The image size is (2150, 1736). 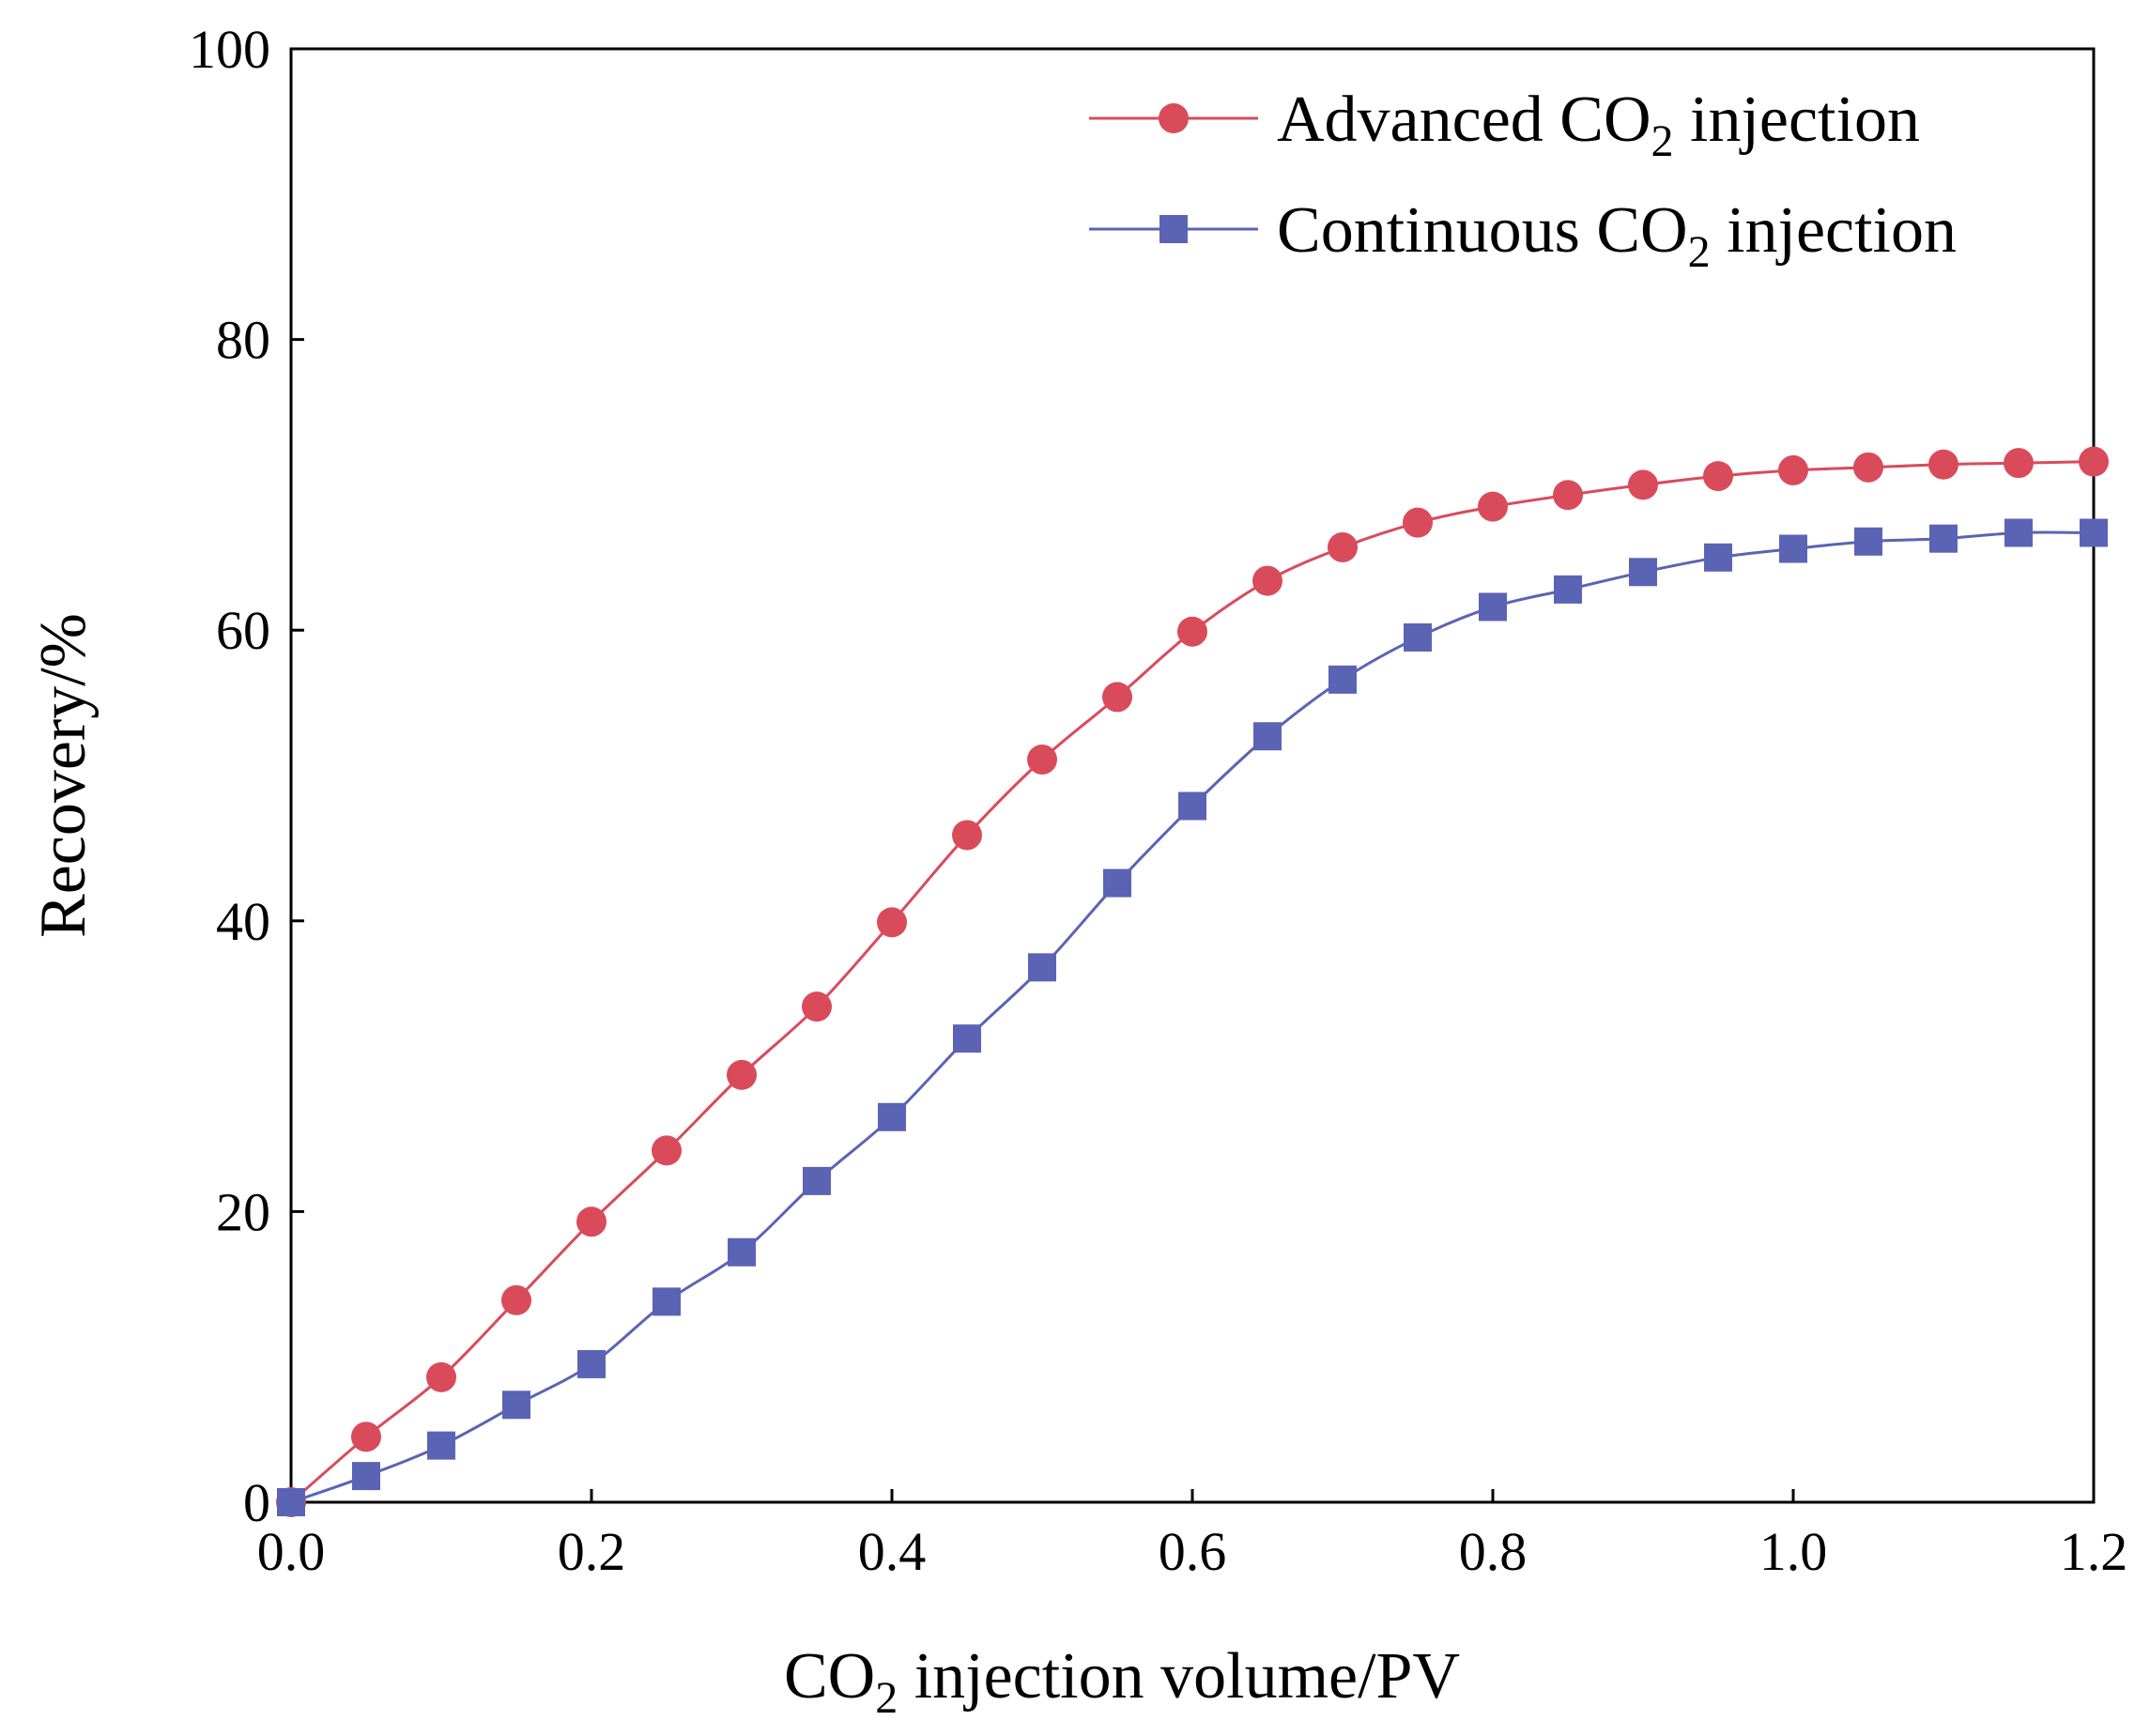 I want to click on legend-label-advanced-subscript: 2, so click(x=1662, y=141).